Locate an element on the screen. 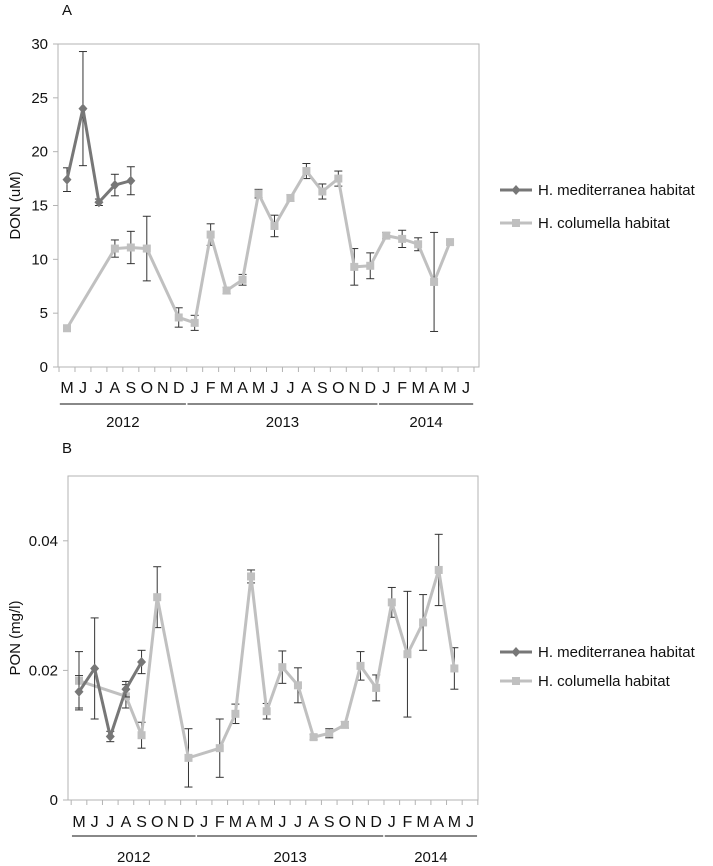 The height and width of the screenshot is (866, 713). y-tick-label: 0 is located at coordinates (44, 367).